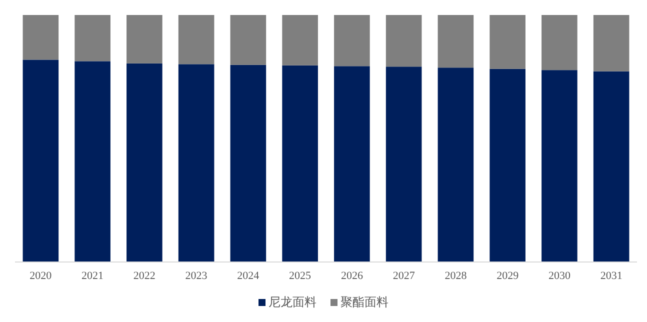 The image size is (647, 322). Describe the element at coordinates (292, 302) in the screenshot. I see `legend-label: 尼龙面料` at that location.